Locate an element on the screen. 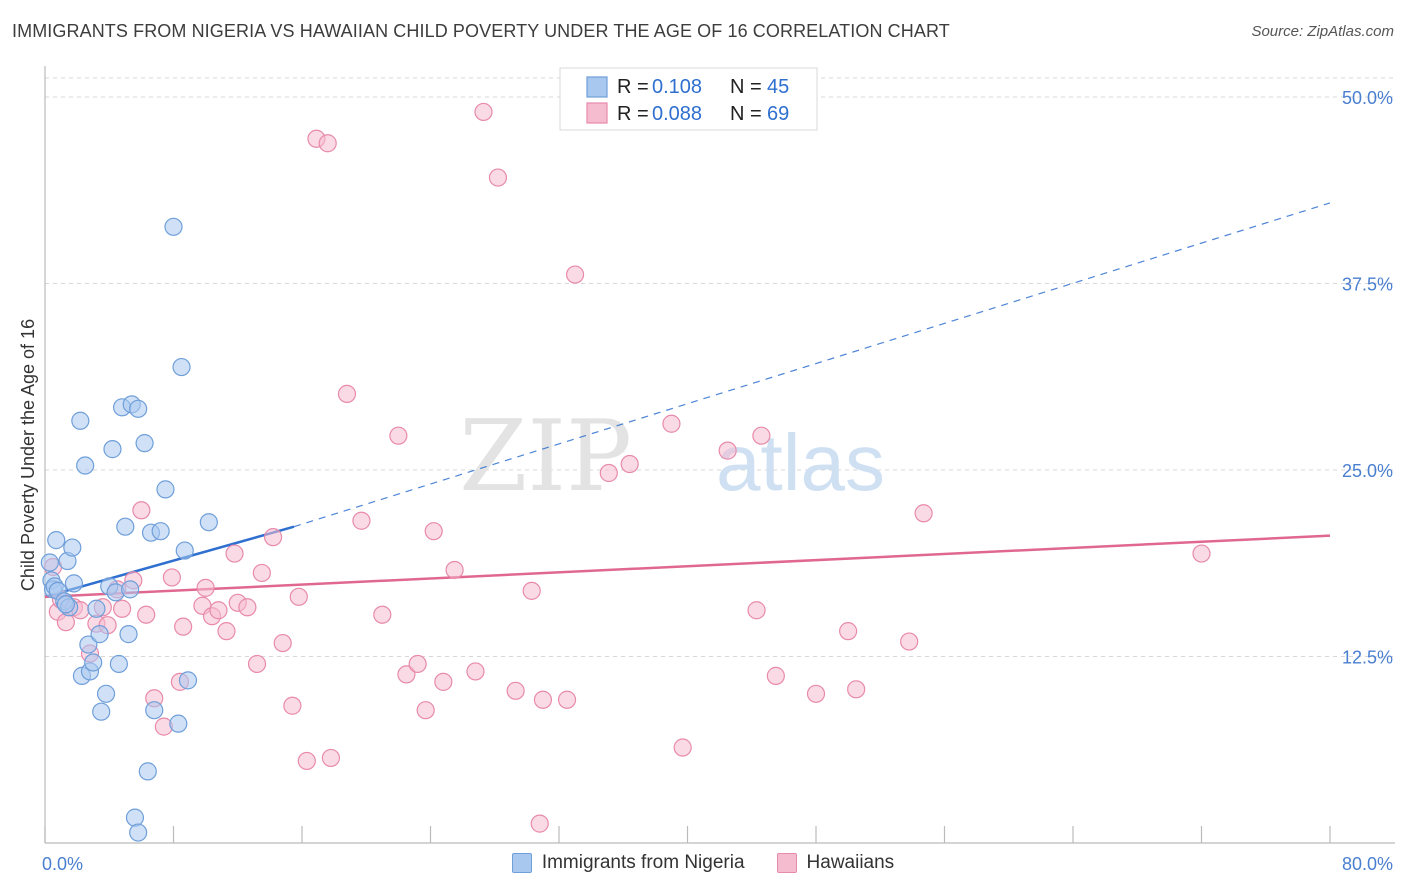 Image resolution: width=1406 pixels, height=892 pixels. legend-item-nigeria: Immigrants from Nigeria is located at coordinates (628, 863).